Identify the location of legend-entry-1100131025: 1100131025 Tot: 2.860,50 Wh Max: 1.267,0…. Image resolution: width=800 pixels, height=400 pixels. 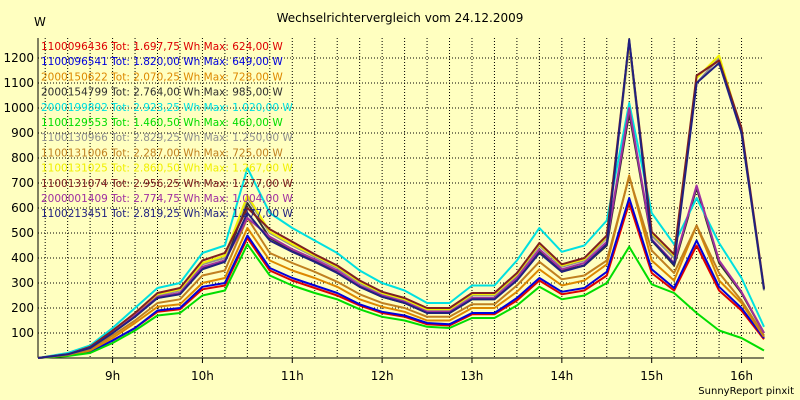
(167, 169).